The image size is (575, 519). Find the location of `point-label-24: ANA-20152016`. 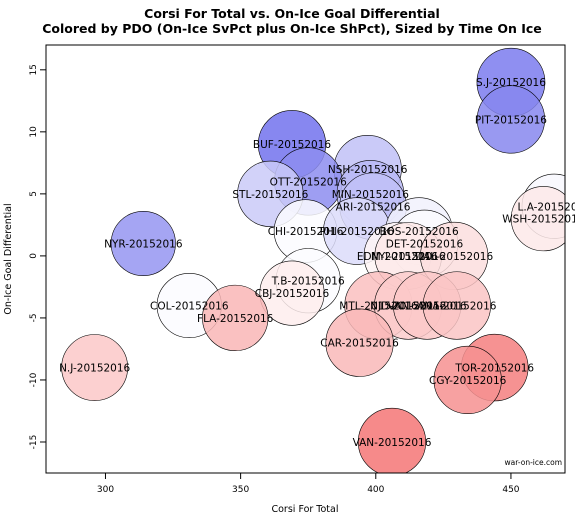

point-label-24: ANA-20152016 is located at coordinates (457, 307).